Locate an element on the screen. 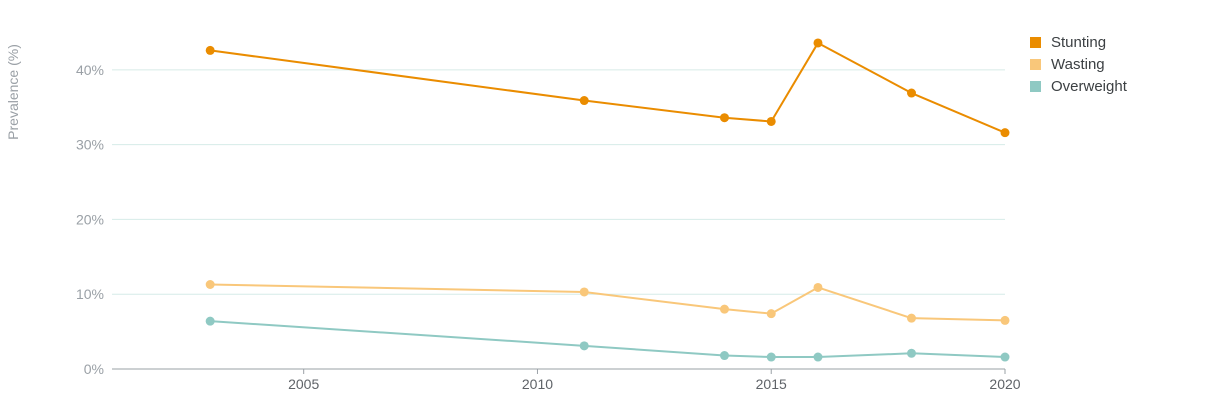 The image size is (1230, 403). legend-label: Stunting is located at coordinates (1078, 42).